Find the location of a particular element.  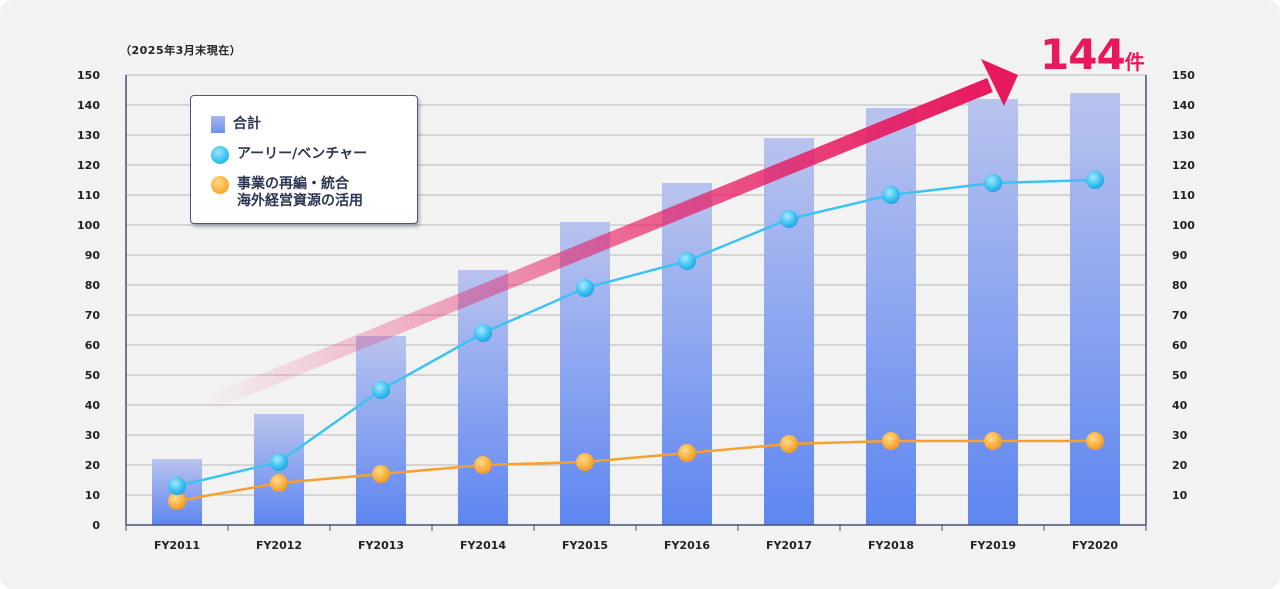

legend-label-total: 合計 is located at coordinates (247, 124).